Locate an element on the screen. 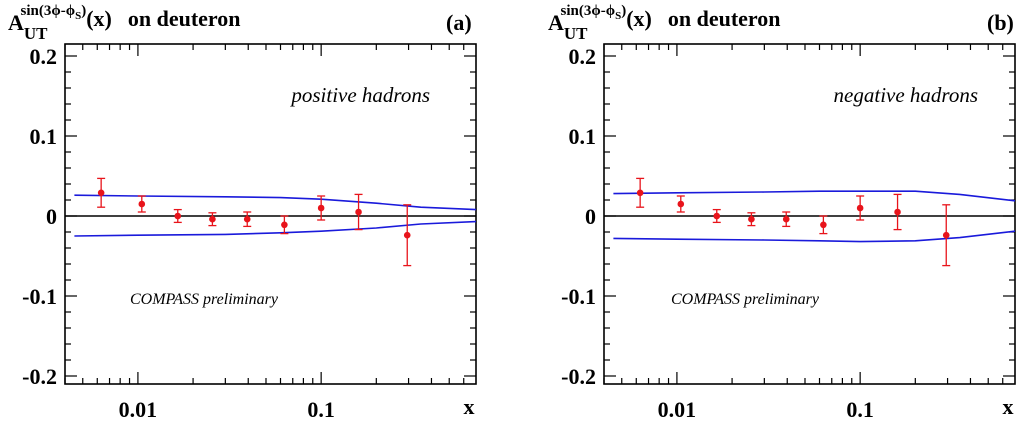 This screenshot has width=1023, height=432. hadron-annotation: positive hadrons is located at coordinates (359, 95).